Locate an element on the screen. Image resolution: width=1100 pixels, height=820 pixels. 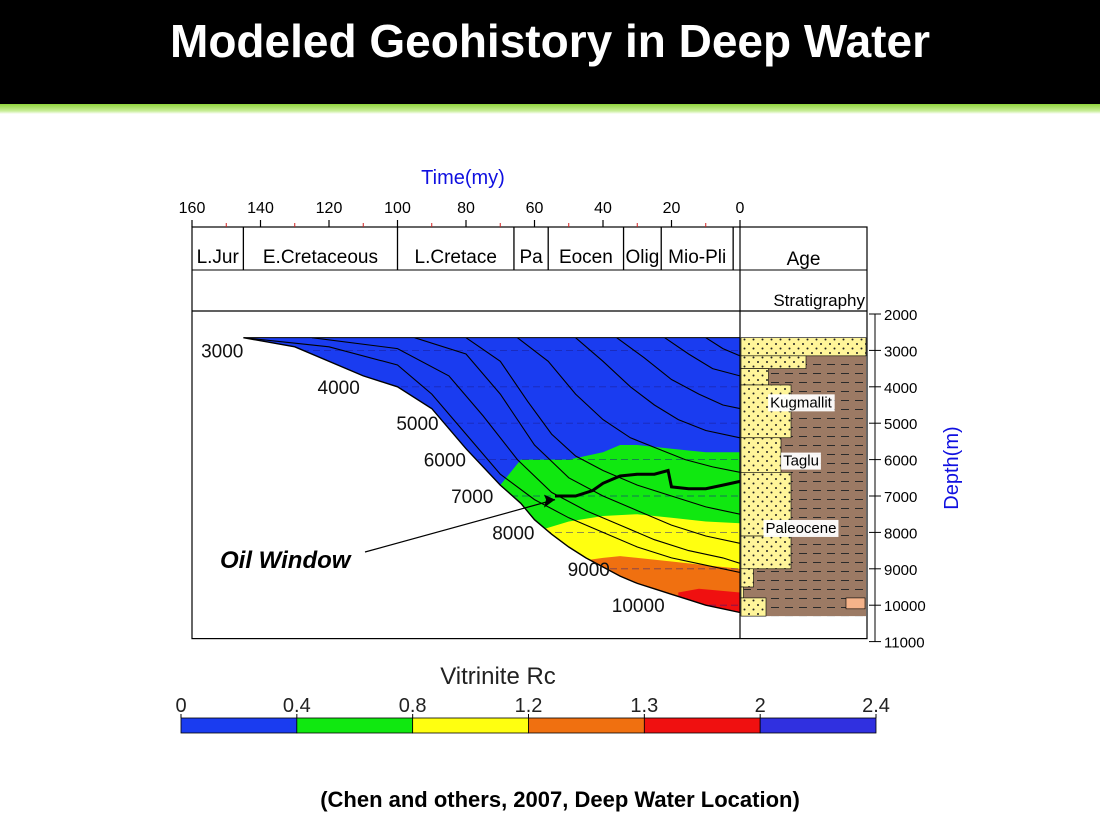
colorbar-title: Vitrinite Rc is located at coordinates (498, 676).